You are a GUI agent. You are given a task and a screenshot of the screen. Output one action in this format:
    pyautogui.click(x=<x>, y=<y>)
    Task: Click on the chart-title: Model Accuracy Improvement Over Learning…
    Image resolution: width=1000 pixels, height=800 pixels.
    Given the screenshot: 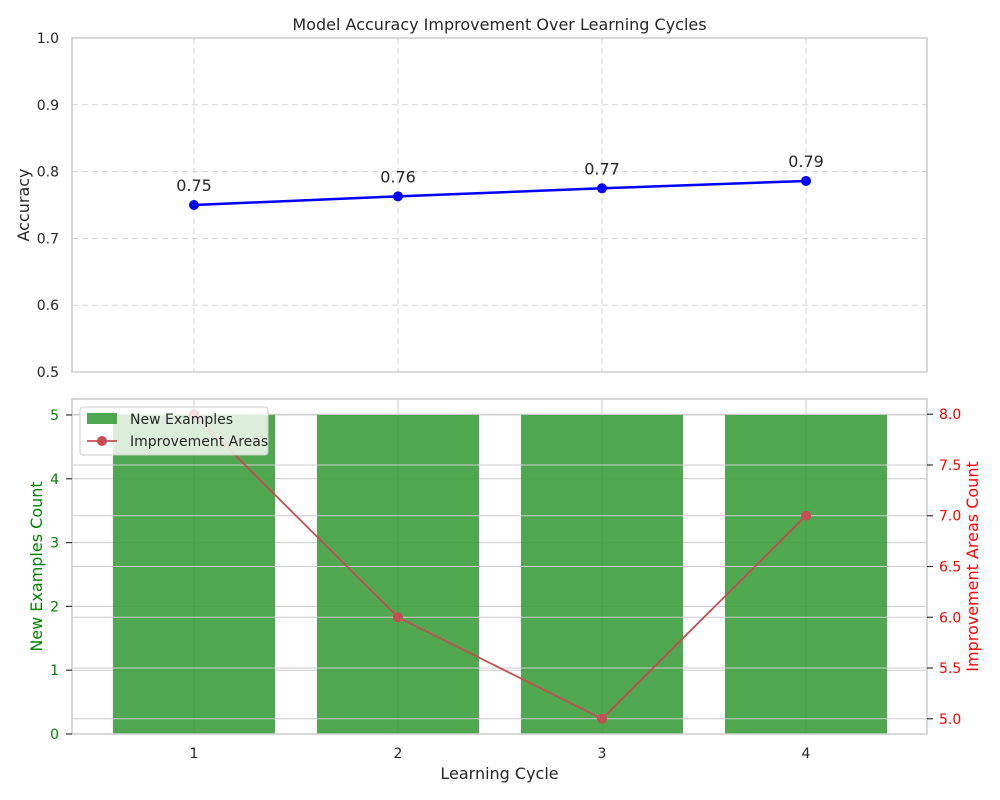 What is the action you would take?
    pyautogui.click(x=499, y=24)
    